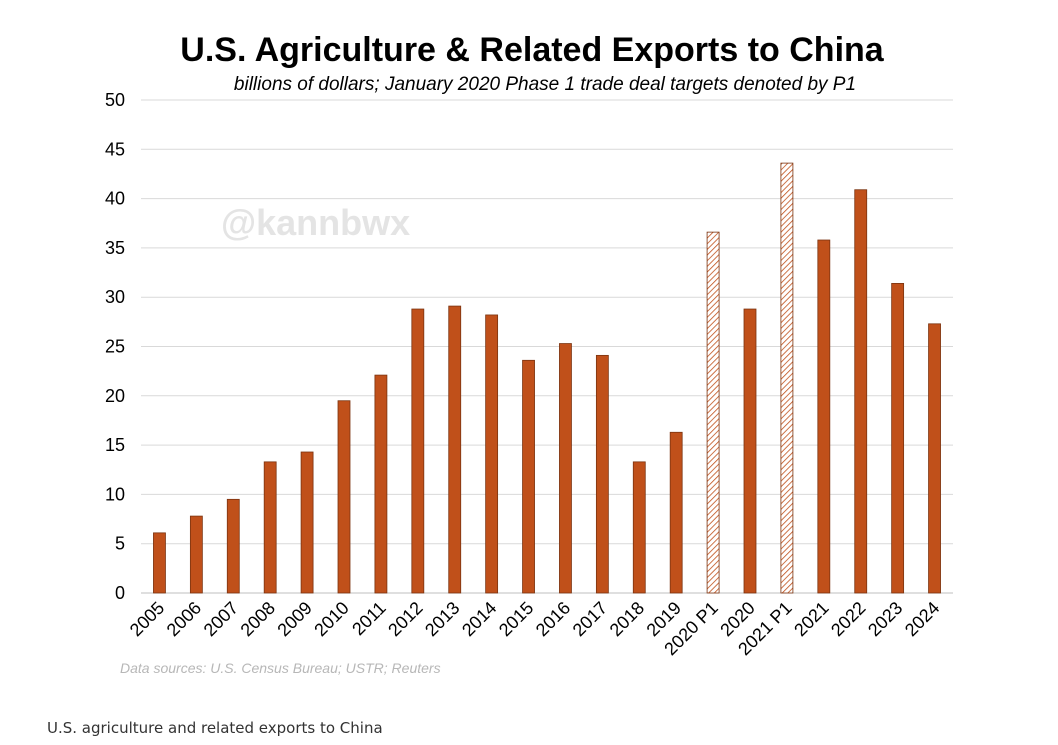 This screenshot has width=1058, height=745. Describe the element at coordinates (184, 619) in the screenshot. I see `x-tick-label: 2006` at that location.